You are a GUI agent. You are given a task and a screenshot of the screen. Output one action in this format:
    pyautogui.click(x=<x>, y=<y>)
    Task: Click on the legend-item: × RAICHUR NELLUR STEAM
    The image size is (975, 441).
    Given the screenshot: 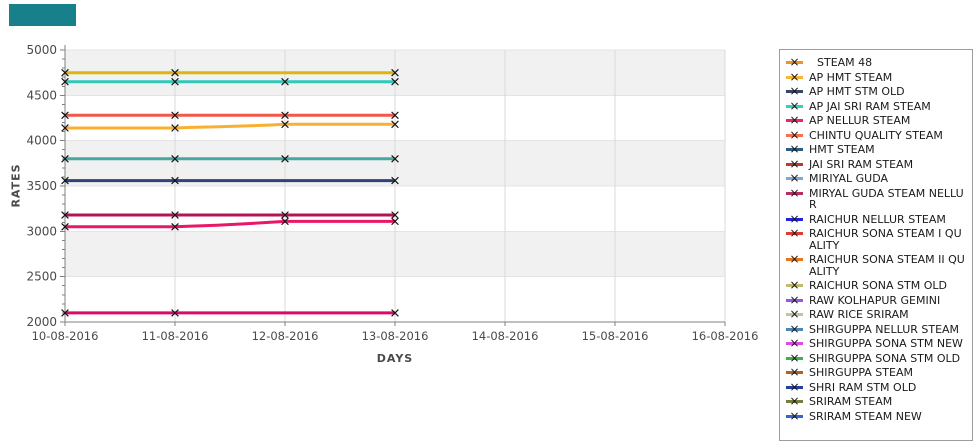 What is the action you would take?
    pyautogui.click(x=877, y=219)
    